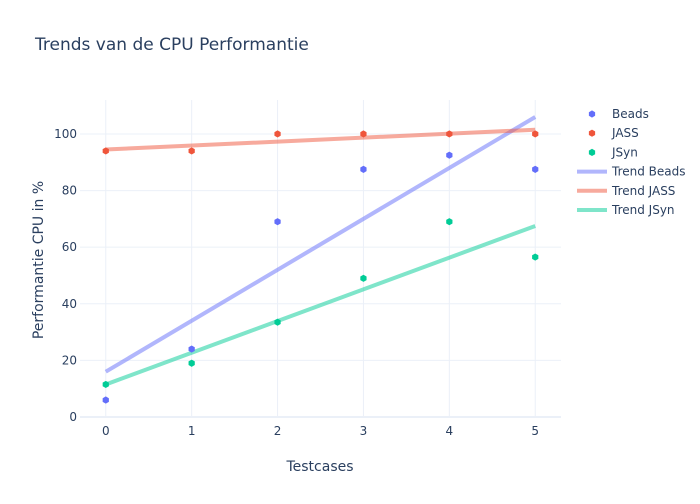 Image resolution: width=700 pixels, height=504 pixels. I want to click on y-tick-label-20: 20, so click(69, 360).